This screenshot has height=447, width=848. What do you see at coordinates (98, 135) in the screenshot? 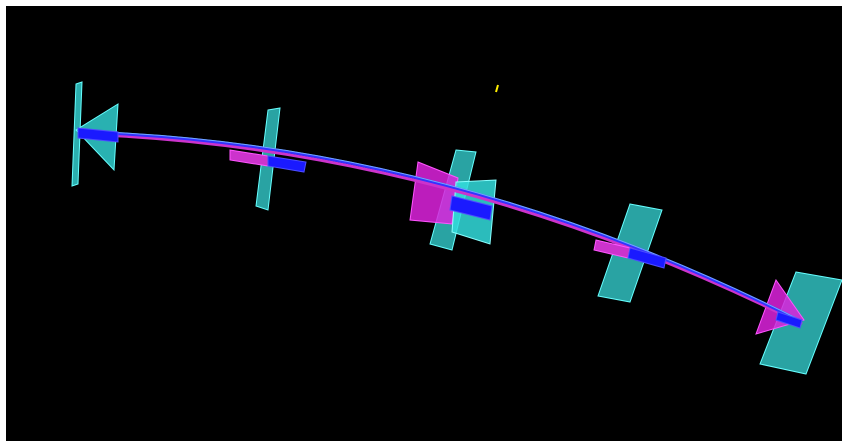
I see `segment-left` at bounding box center [98, 135].